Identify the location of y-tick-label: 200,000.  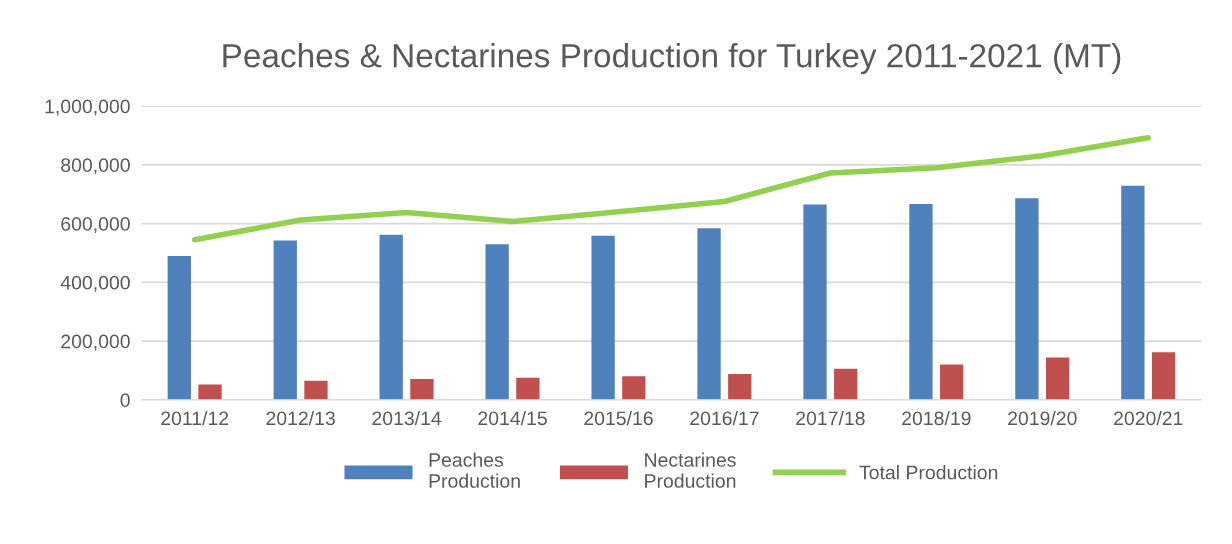
(95, 342).